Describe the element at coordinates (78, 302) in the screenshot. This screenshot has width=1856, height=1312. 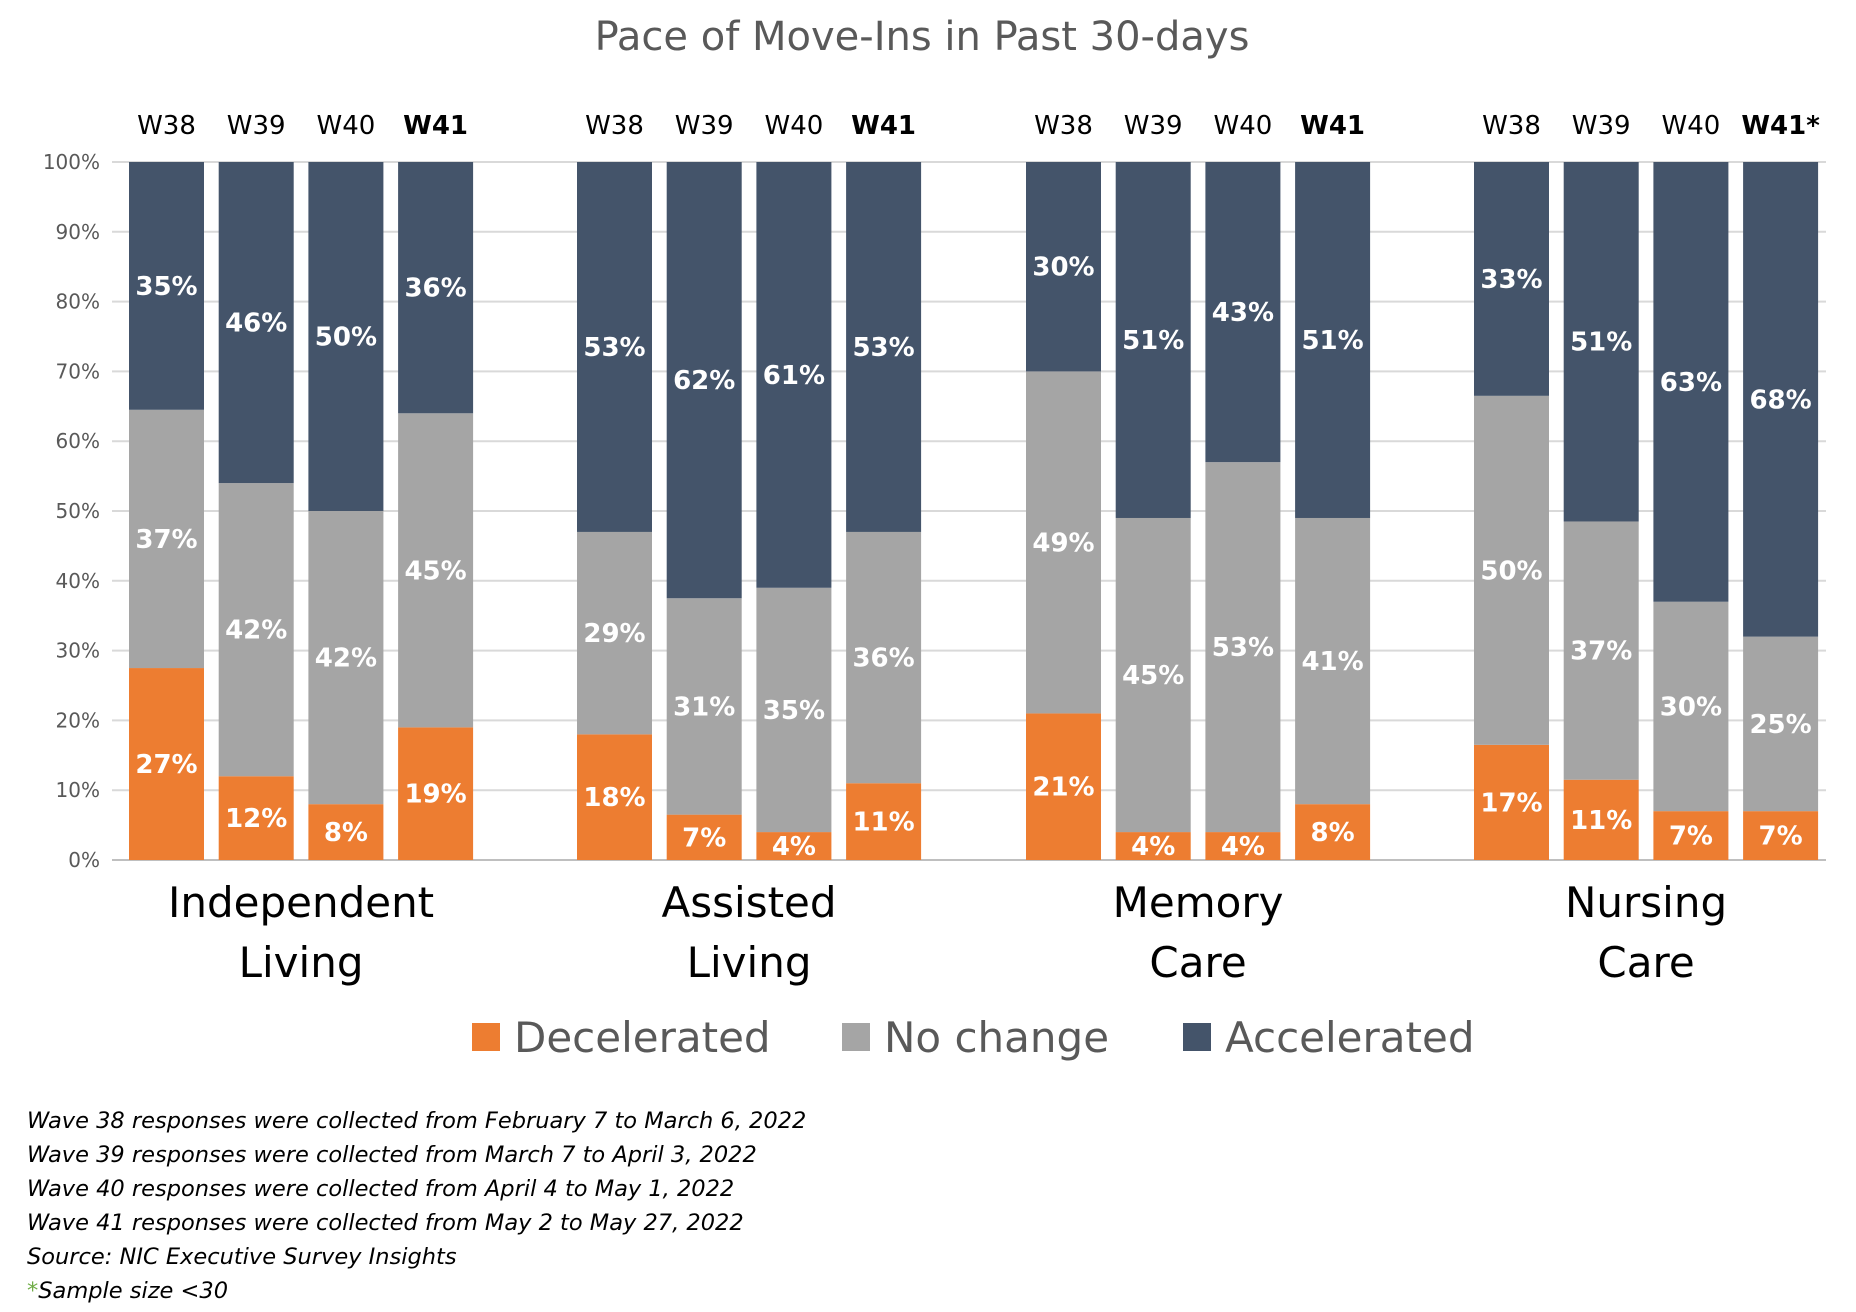
I see `y-tick-label: 80%` at that location.